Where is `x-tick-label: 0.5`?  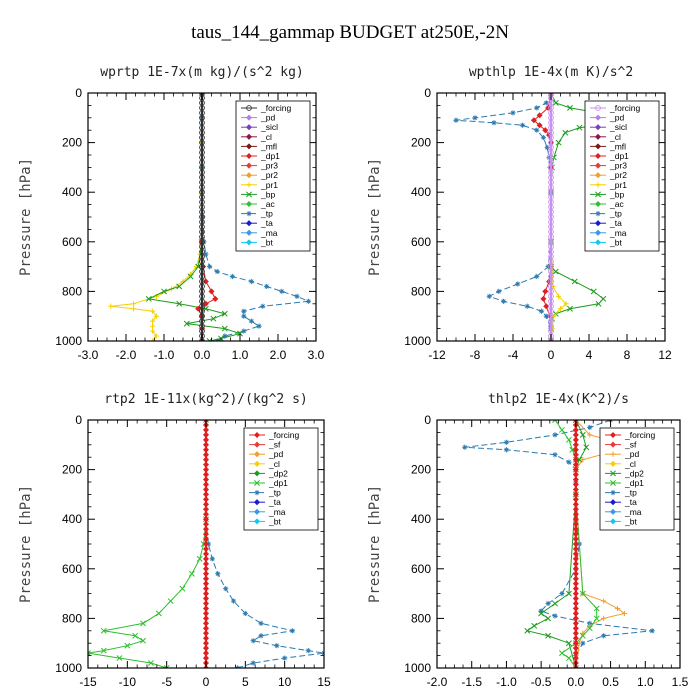
x-tick-label: 0.5 is located at coordinates (610, 682).